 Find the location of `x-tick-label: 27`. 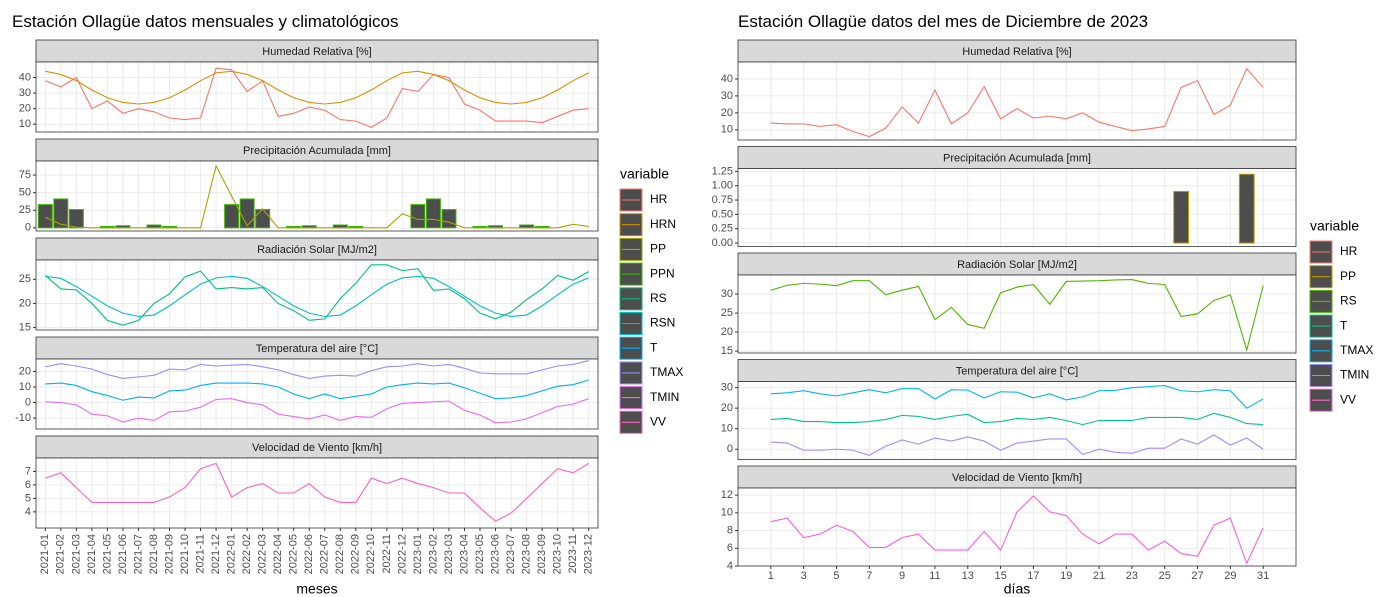

x-tick-label: 27 is located at coordinates (1197, 576).